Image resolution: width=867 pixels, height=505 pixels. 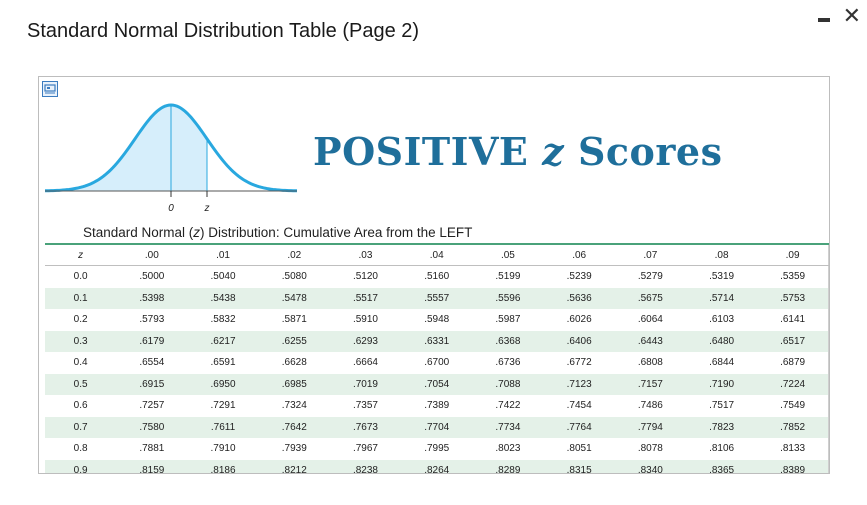 I want to click on table-cell: .6406, so click(x=579, y=341).